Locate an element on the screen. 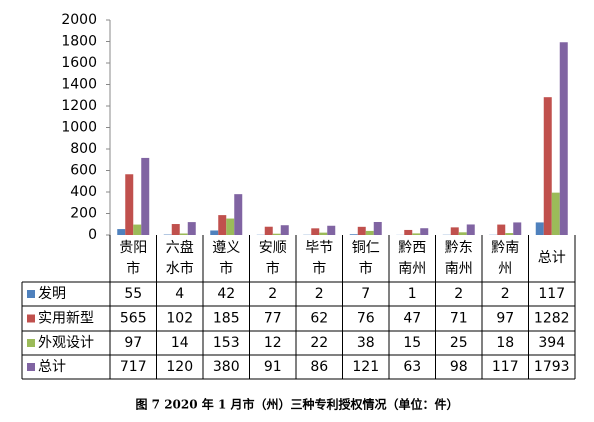 The image size is (594, 422). table-cell: 71 is located at coordinates (459, 319).